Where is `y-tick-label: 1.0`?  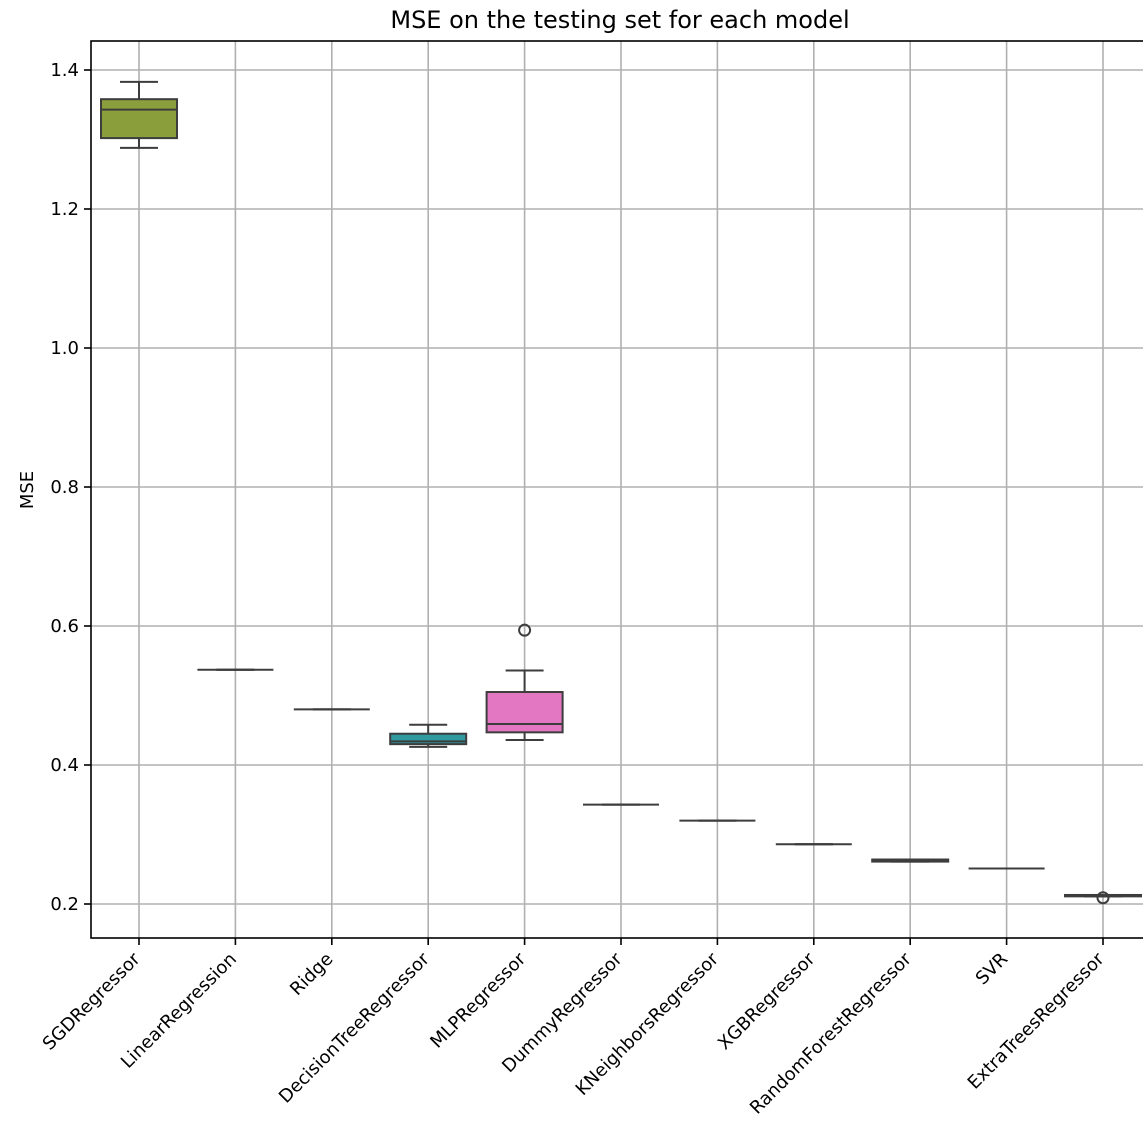 y-tick-label: 1.0 is located at coordinates (64, 348).